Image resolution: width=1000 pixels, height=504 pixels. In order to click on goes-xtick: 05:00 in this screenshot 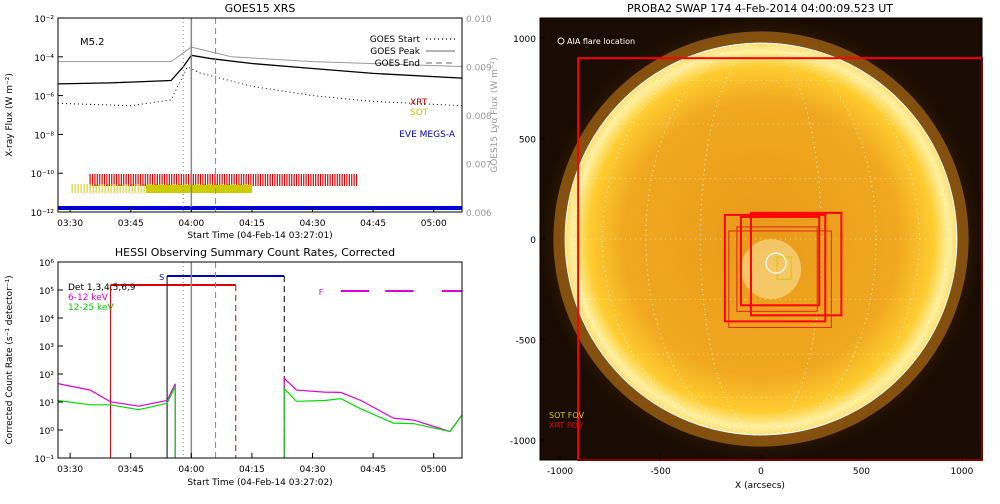, I will do `click(434, 224)`.